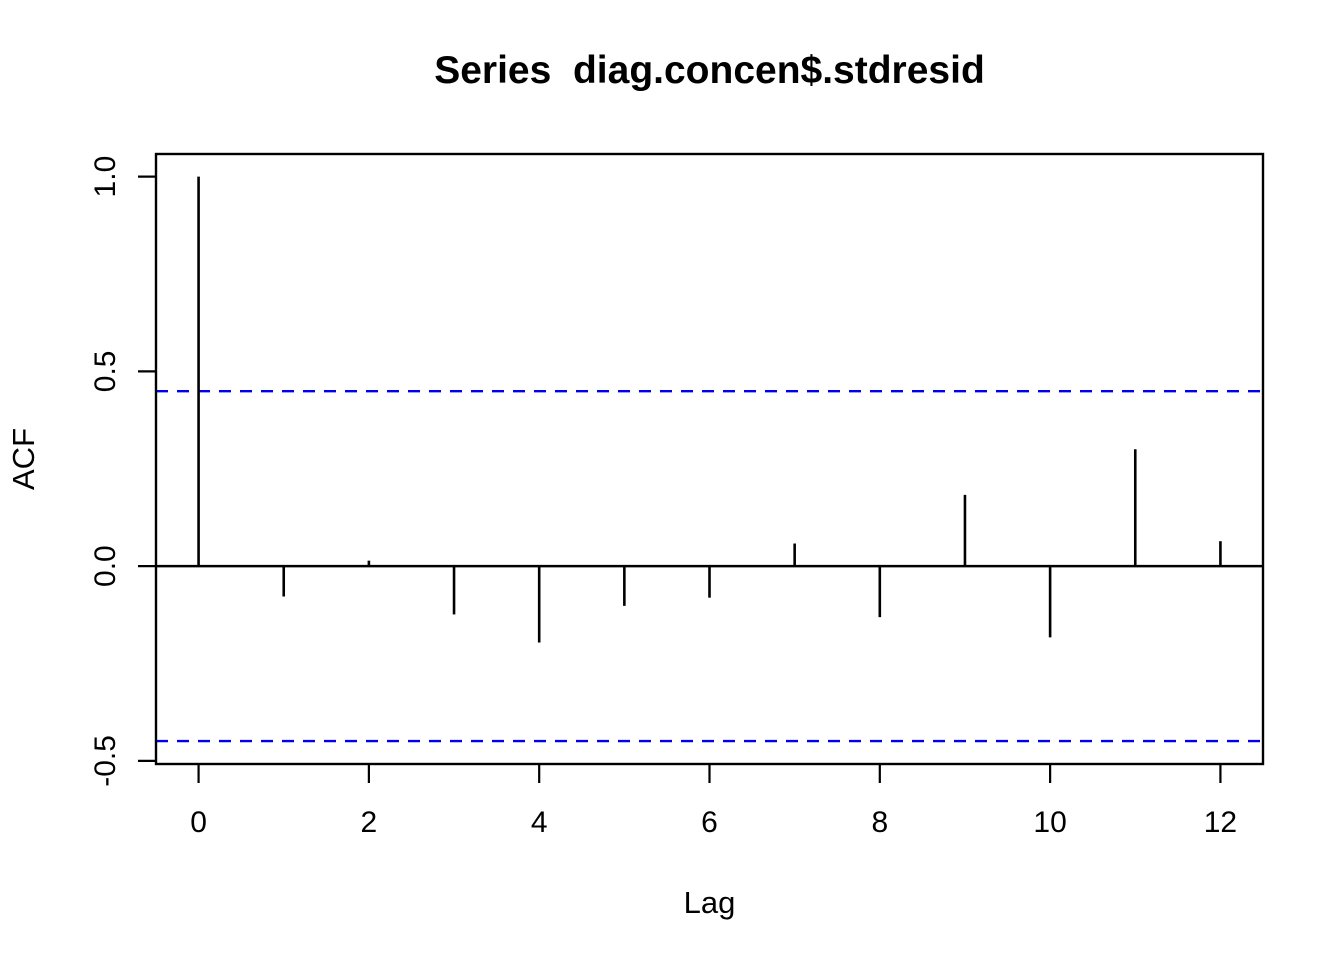 Image resolution: width=1344 pixels, height=960 pixels. Describe the element at coordinates (710, 902) in the screenshot. I see `x-axis-title: Lag` at that location.